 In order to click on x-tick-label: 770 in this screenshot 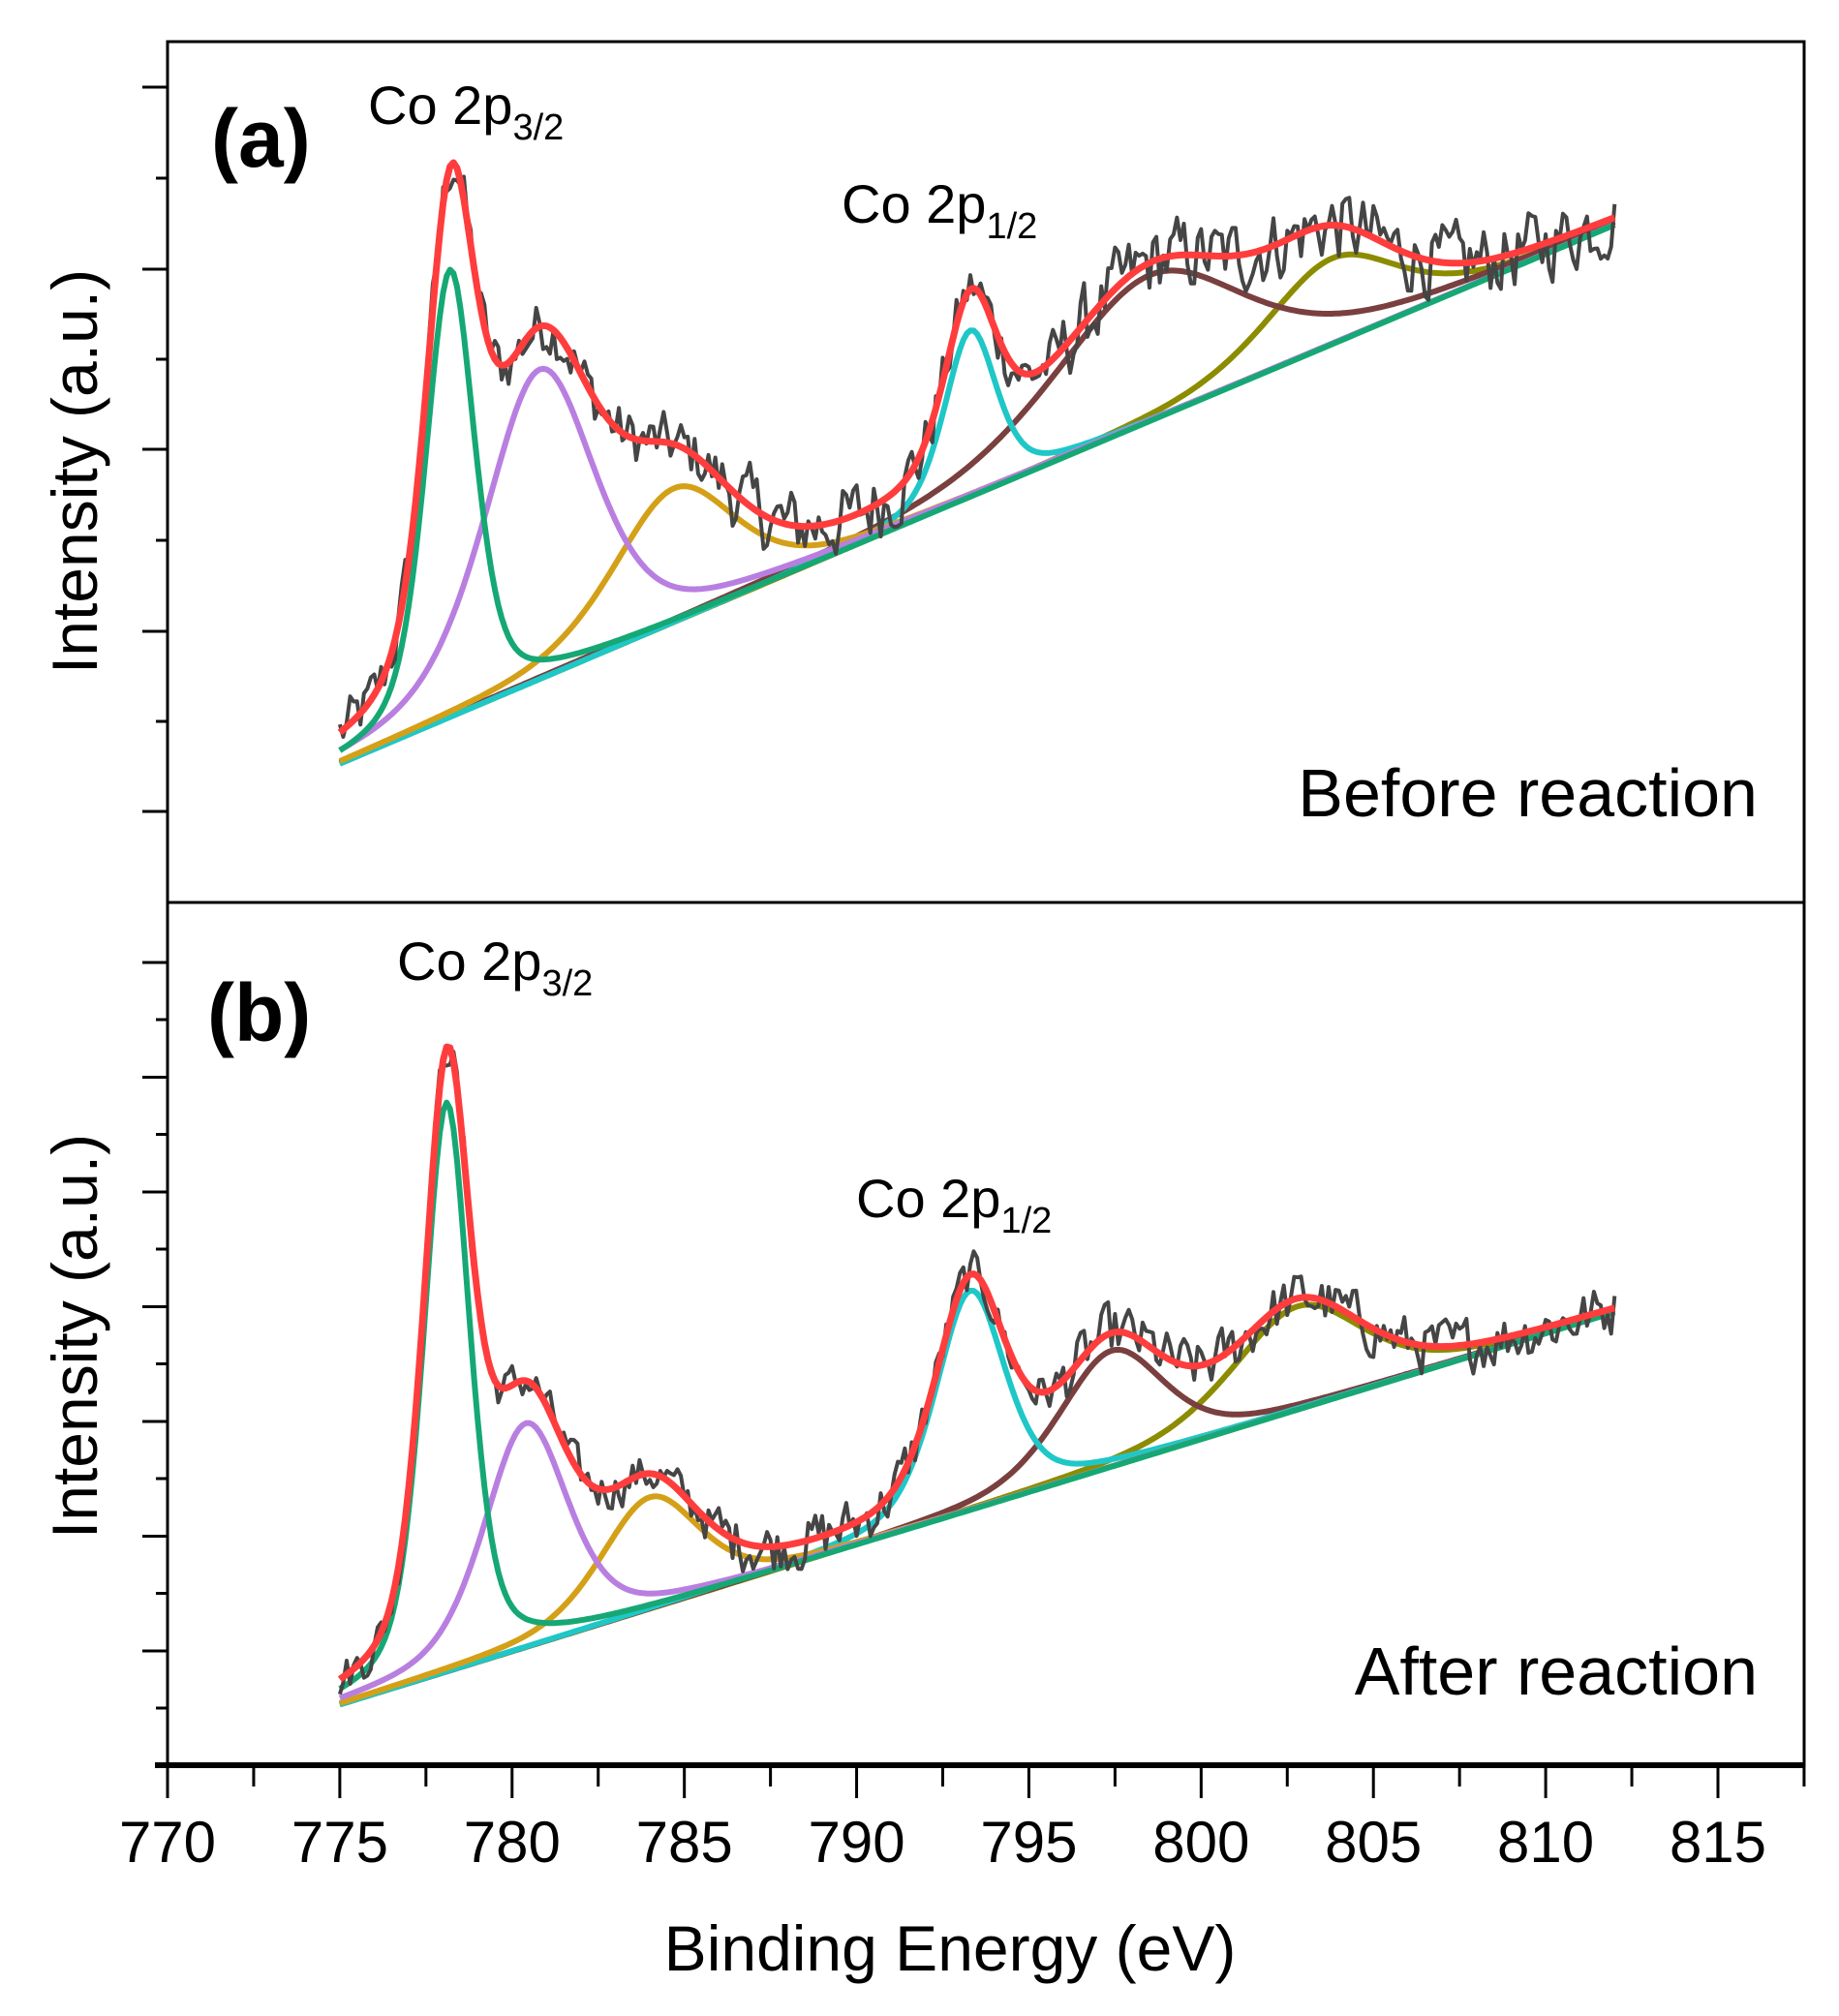, I will do `click(167, 1842)`.